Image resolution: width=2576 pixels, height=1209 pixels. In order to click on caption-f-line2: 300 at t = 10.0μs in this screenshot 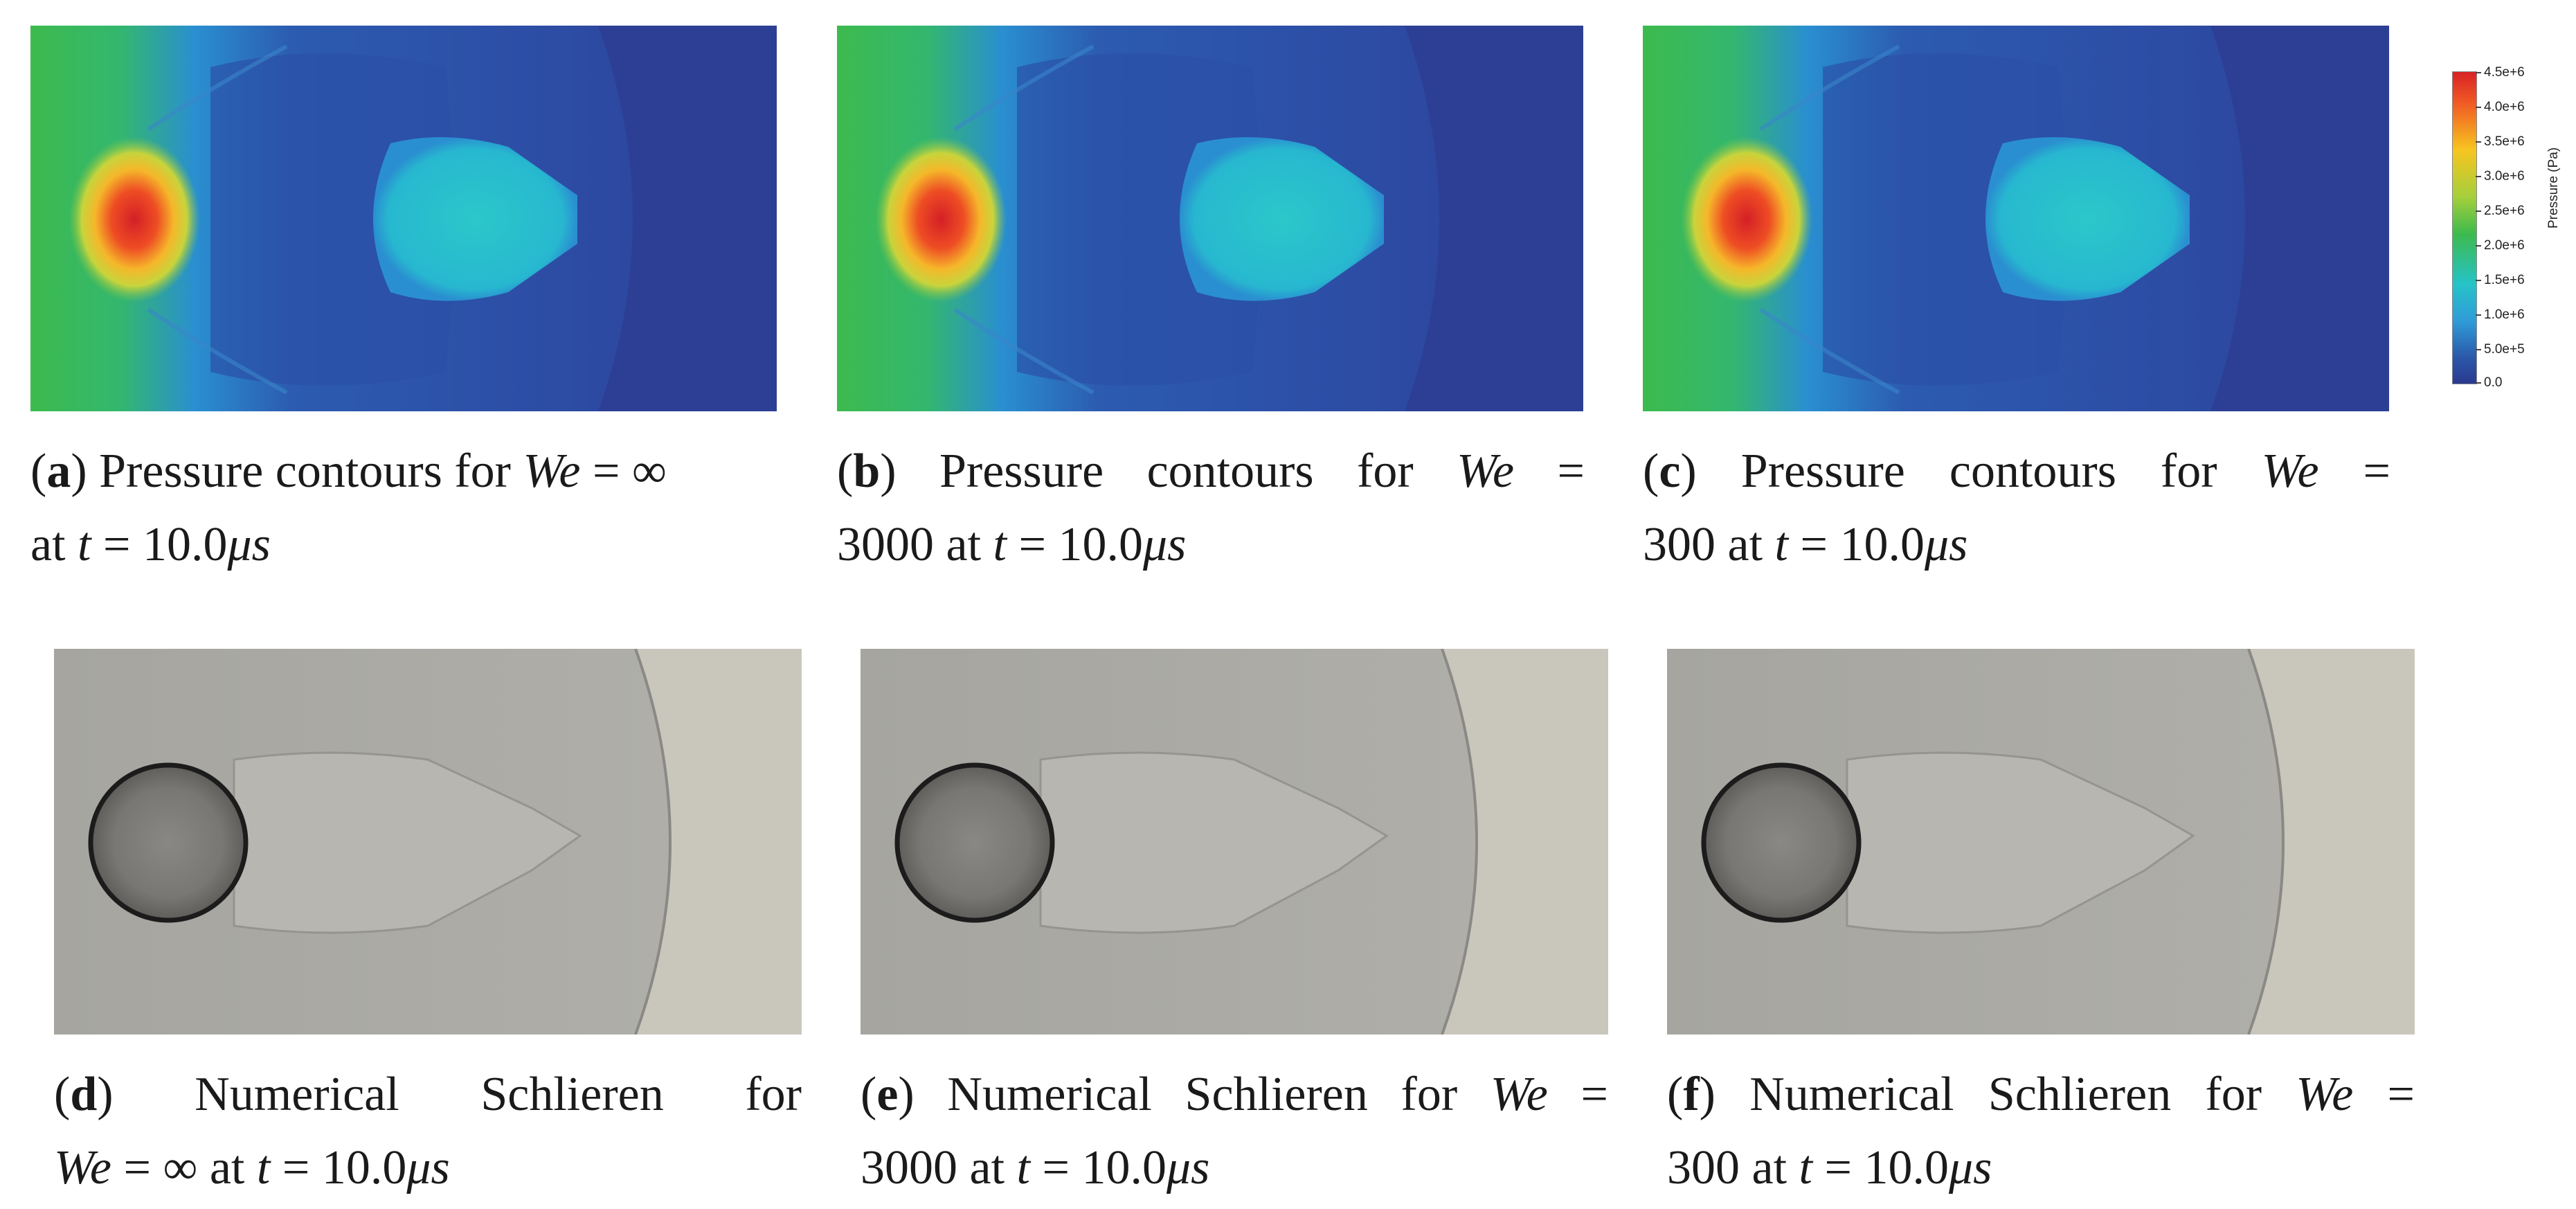, I will do `click(1829, 1167)`.